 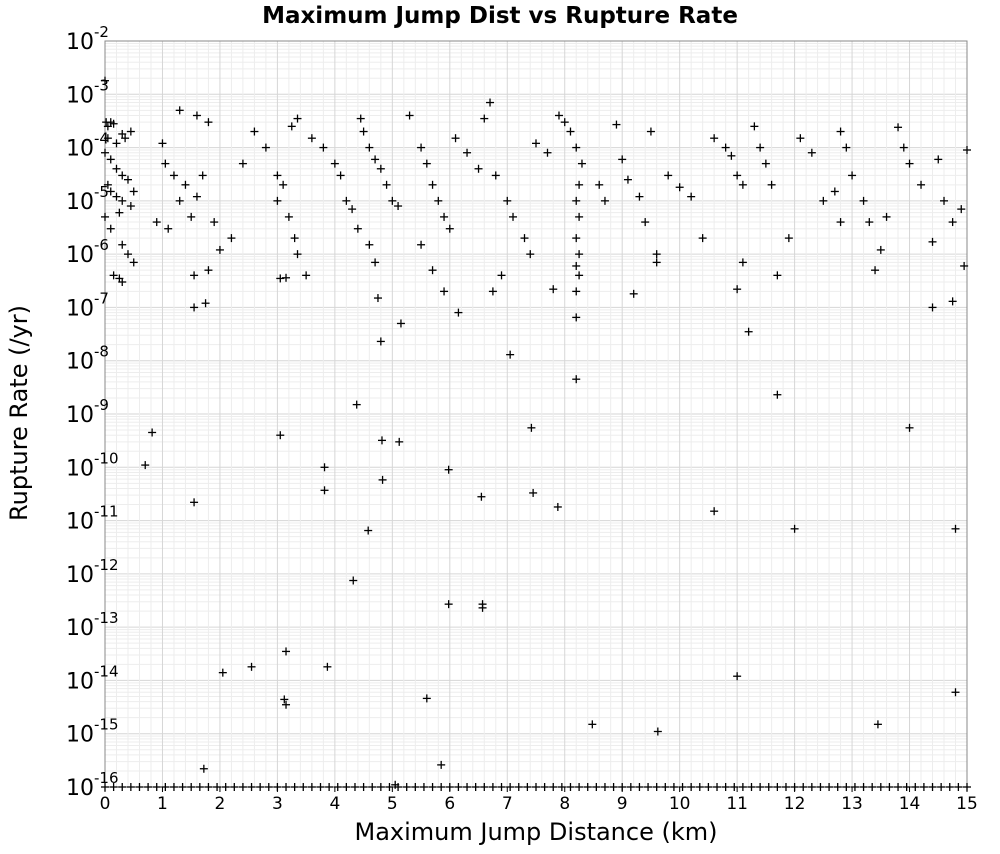 I want to click on y-tick-exponent: -13, so click(x=106, y=618).